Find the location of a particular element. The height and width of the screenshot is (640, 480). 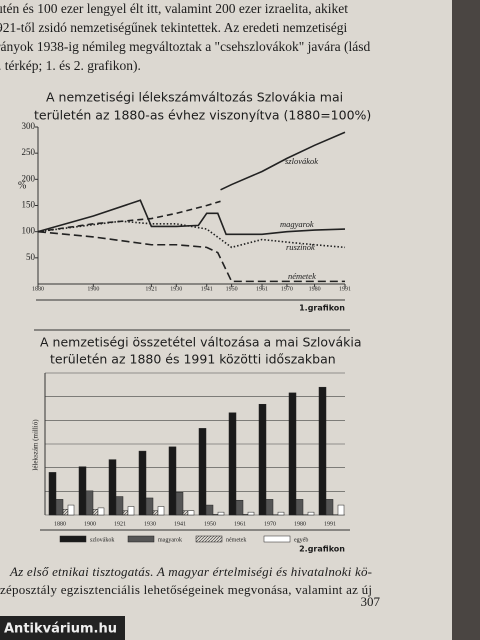

watermark-bg is located at coordinates (62, 628).